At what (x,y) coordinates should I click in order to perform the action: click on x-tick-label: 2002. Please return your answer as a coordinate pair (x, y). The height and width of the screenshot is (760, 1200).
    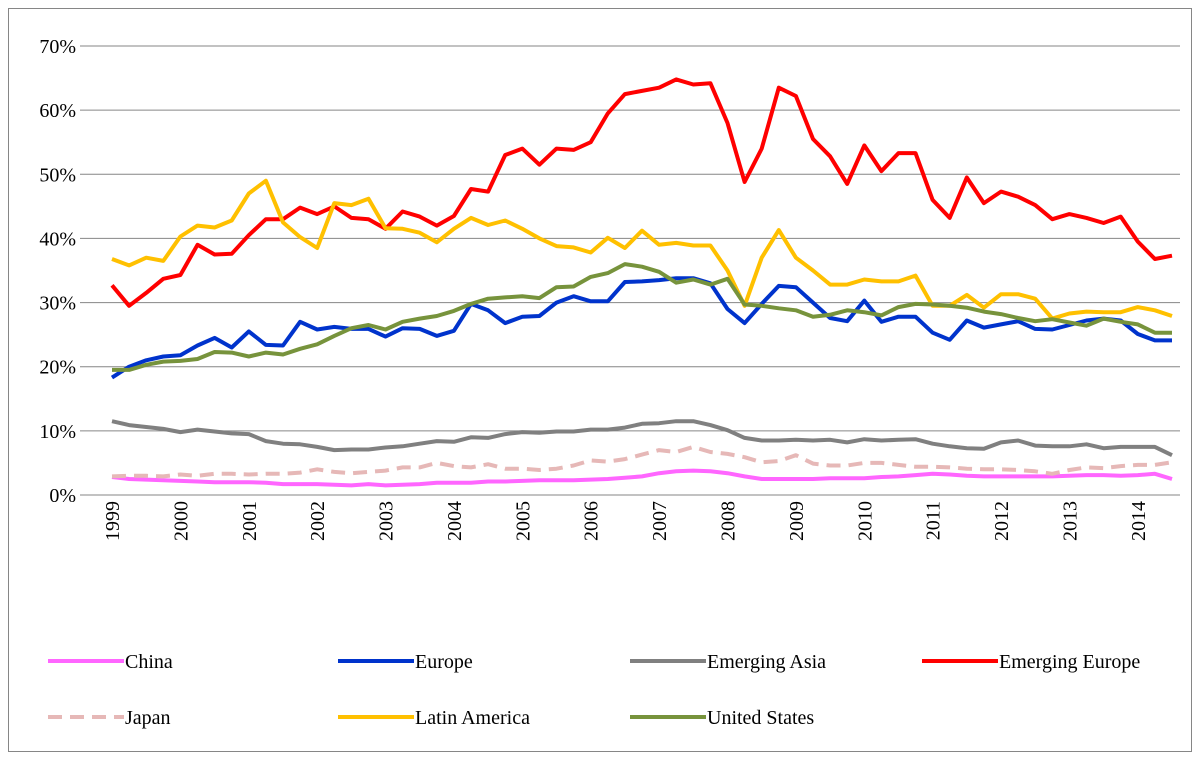
    Looking at the image, I should click on (318, 521).